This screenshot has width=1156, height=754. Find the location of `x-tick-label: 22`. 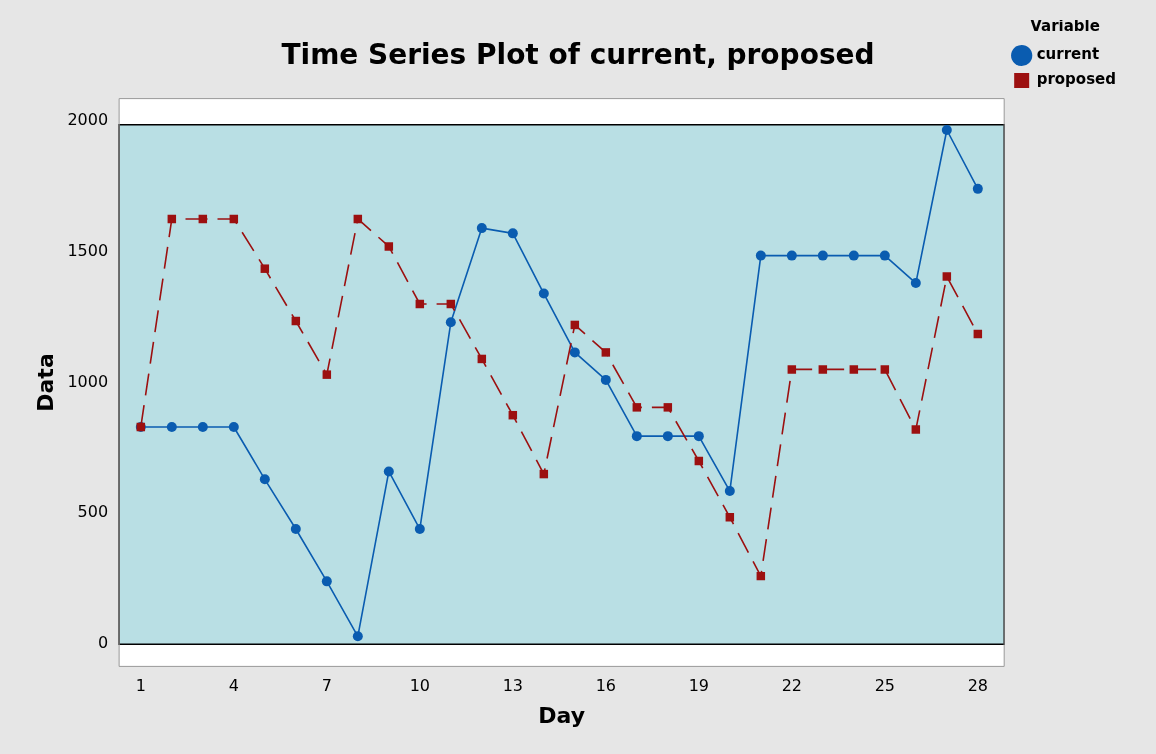

x-tick-label: 22 is located at coordinates (792, 686).